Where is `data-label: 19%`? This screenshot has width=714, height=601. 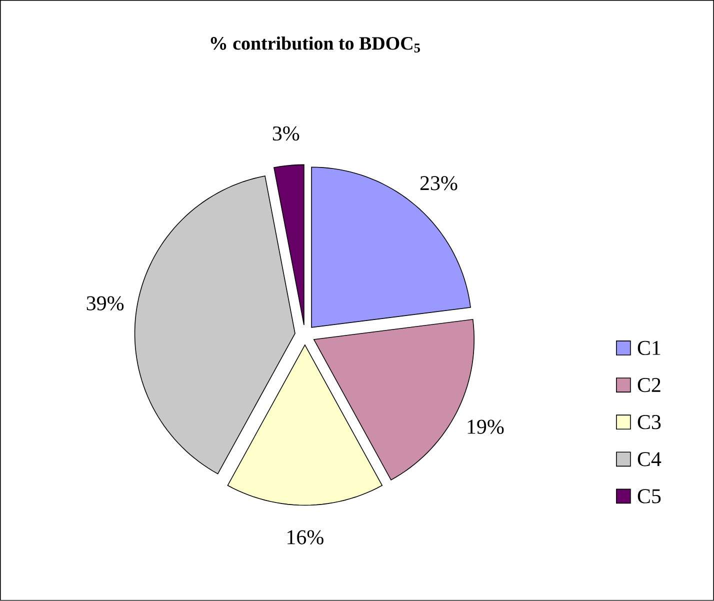
data-label: 19% is located at coordinates (486, 427).